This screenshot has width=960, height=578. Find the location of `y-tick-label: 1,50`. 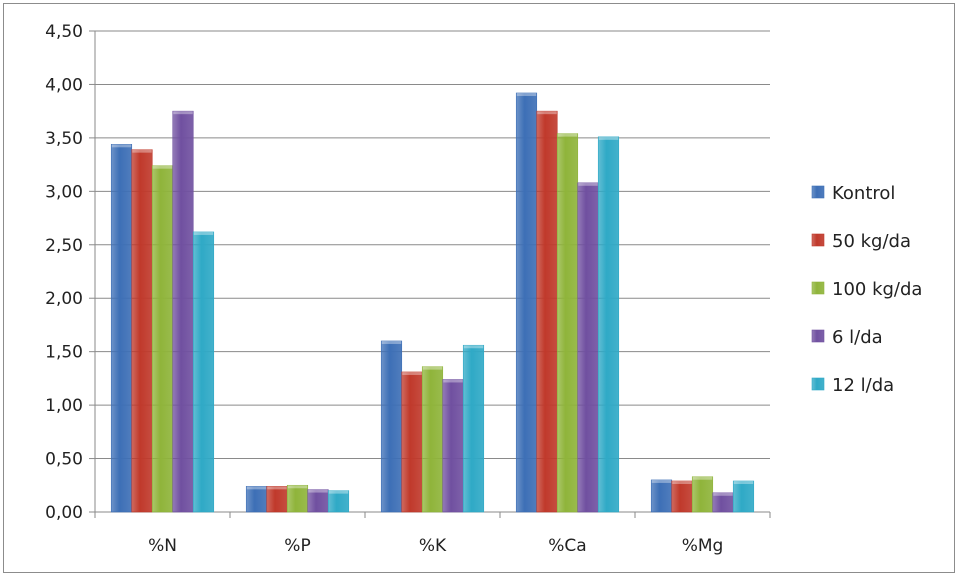

y-tick-label: 1,50 is located at coordinates (64, 353).